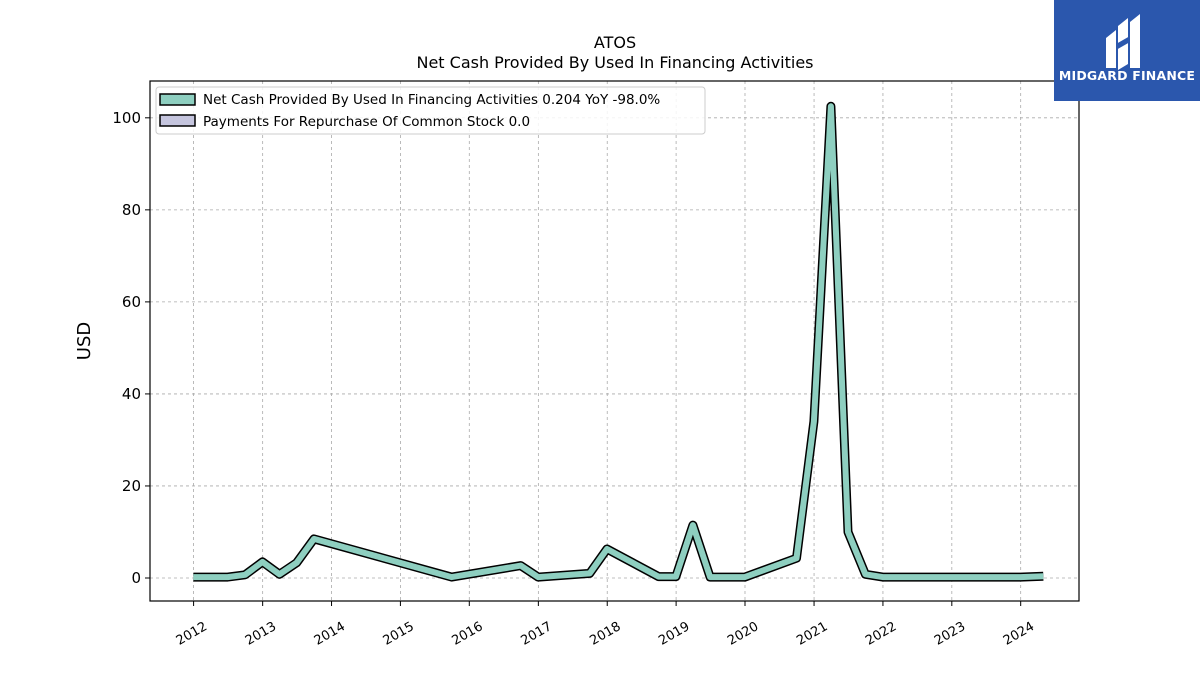 Image resolution: width=1200 pixels, height=675 pixels. What do you see at coordinates (467, 634) in the screenshot?
I see `x-tick-label: 2016` at bounding box center [467, 634].